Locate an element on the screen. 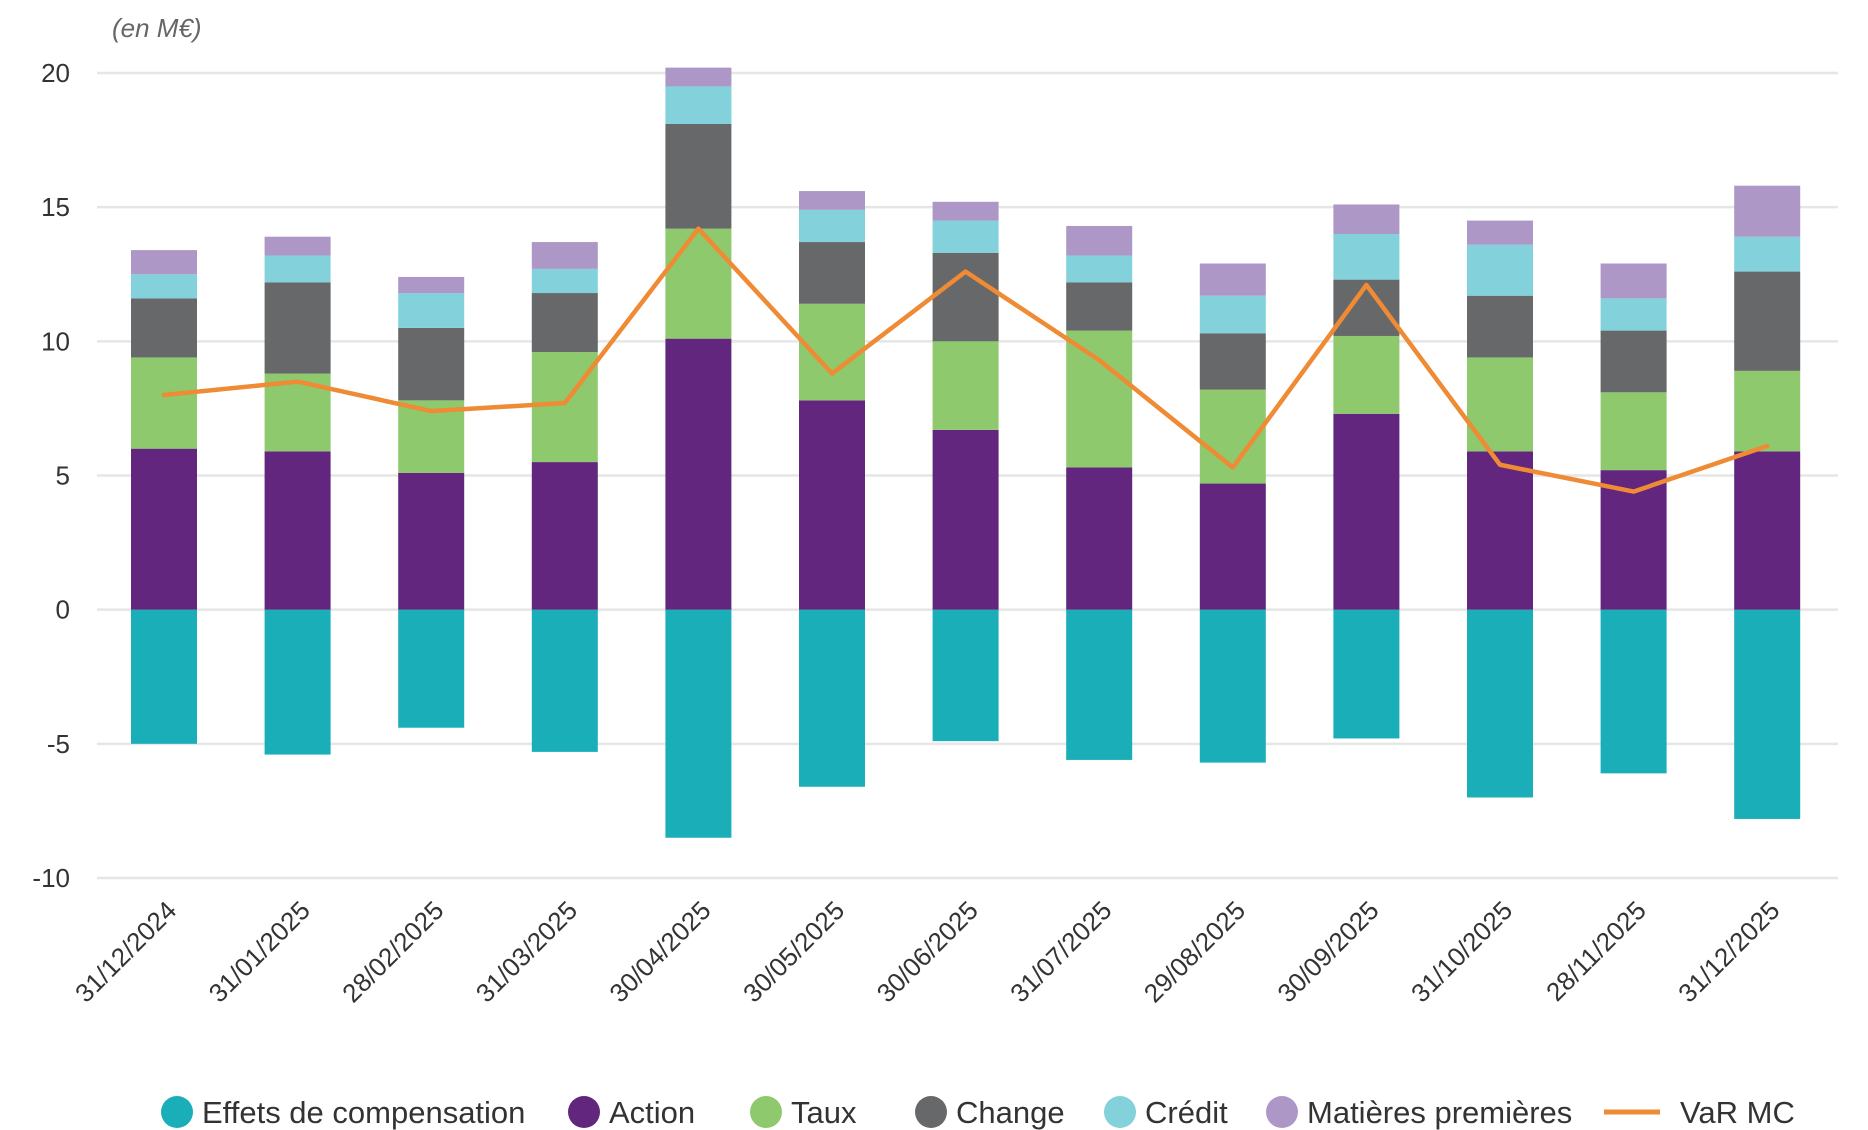  y-tick-label: 10 is located at coordinates (55, 341).